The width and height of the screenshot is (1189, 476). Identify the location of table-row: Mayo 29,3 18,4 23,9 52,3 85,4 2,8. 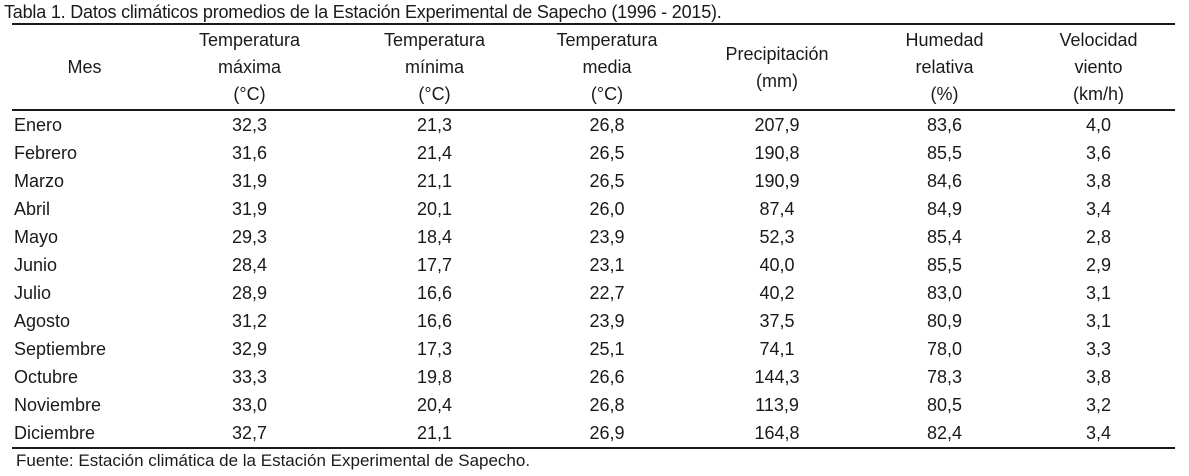
(593, 237).